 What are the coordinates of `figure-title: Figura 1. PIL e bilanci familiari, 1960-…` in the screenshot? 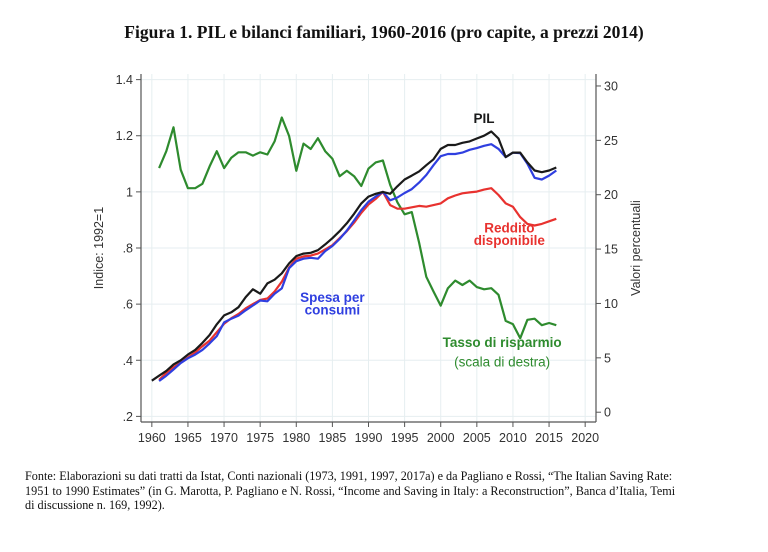 It's located at (384, 32).